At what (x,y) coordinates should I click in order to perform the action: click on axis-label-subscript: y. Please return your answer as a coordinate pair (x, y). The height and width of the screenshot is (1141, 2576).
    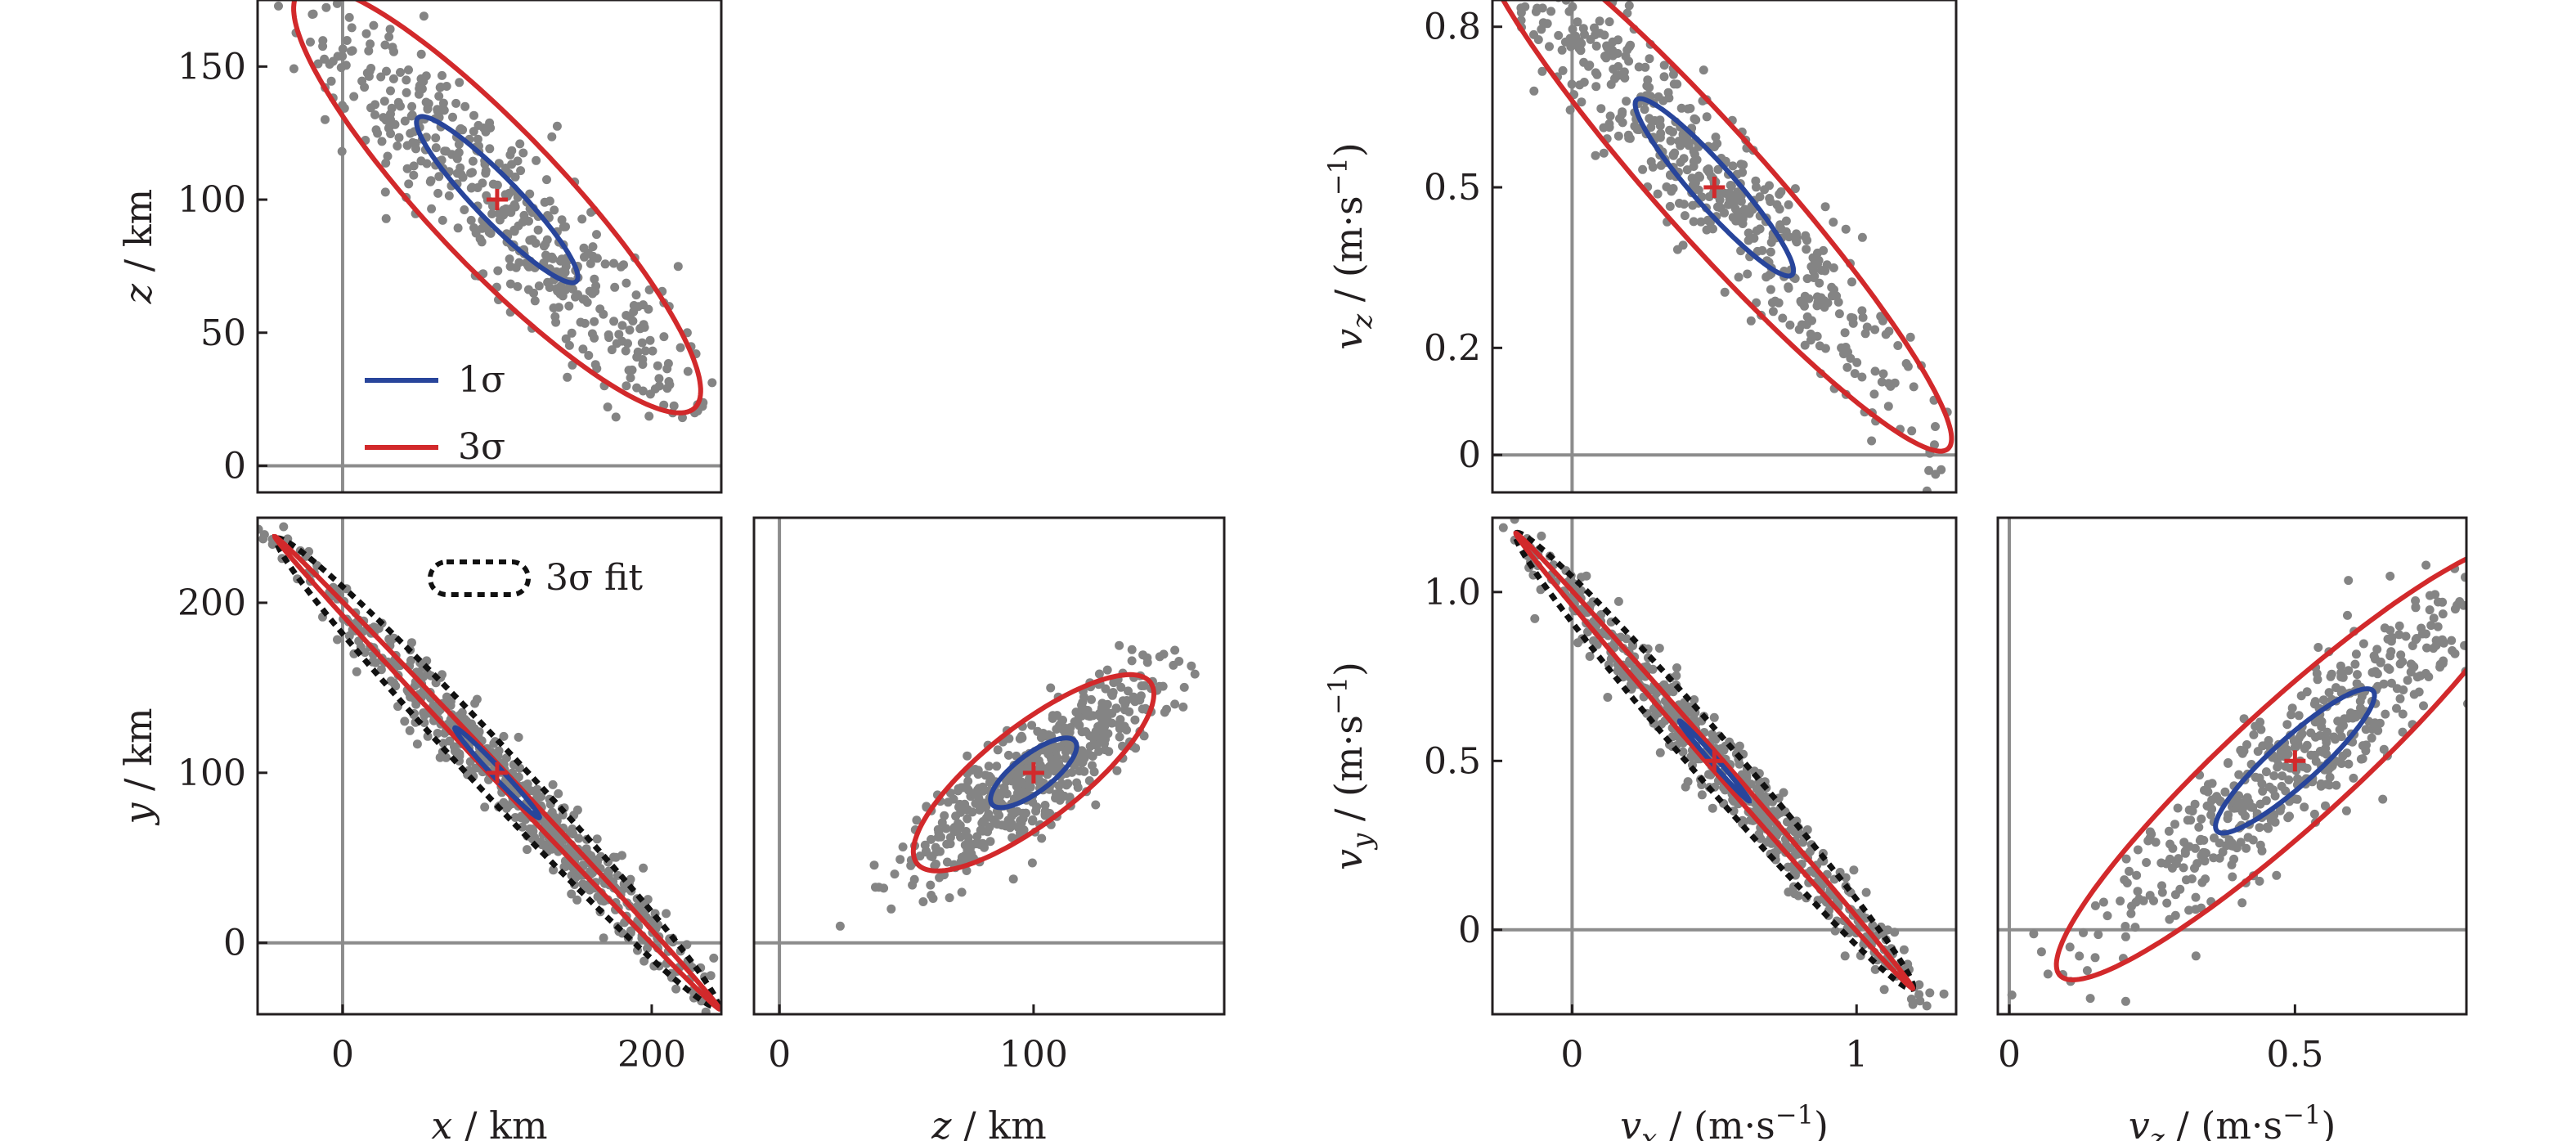
    Looking at the image, I should click on (1362, 842).